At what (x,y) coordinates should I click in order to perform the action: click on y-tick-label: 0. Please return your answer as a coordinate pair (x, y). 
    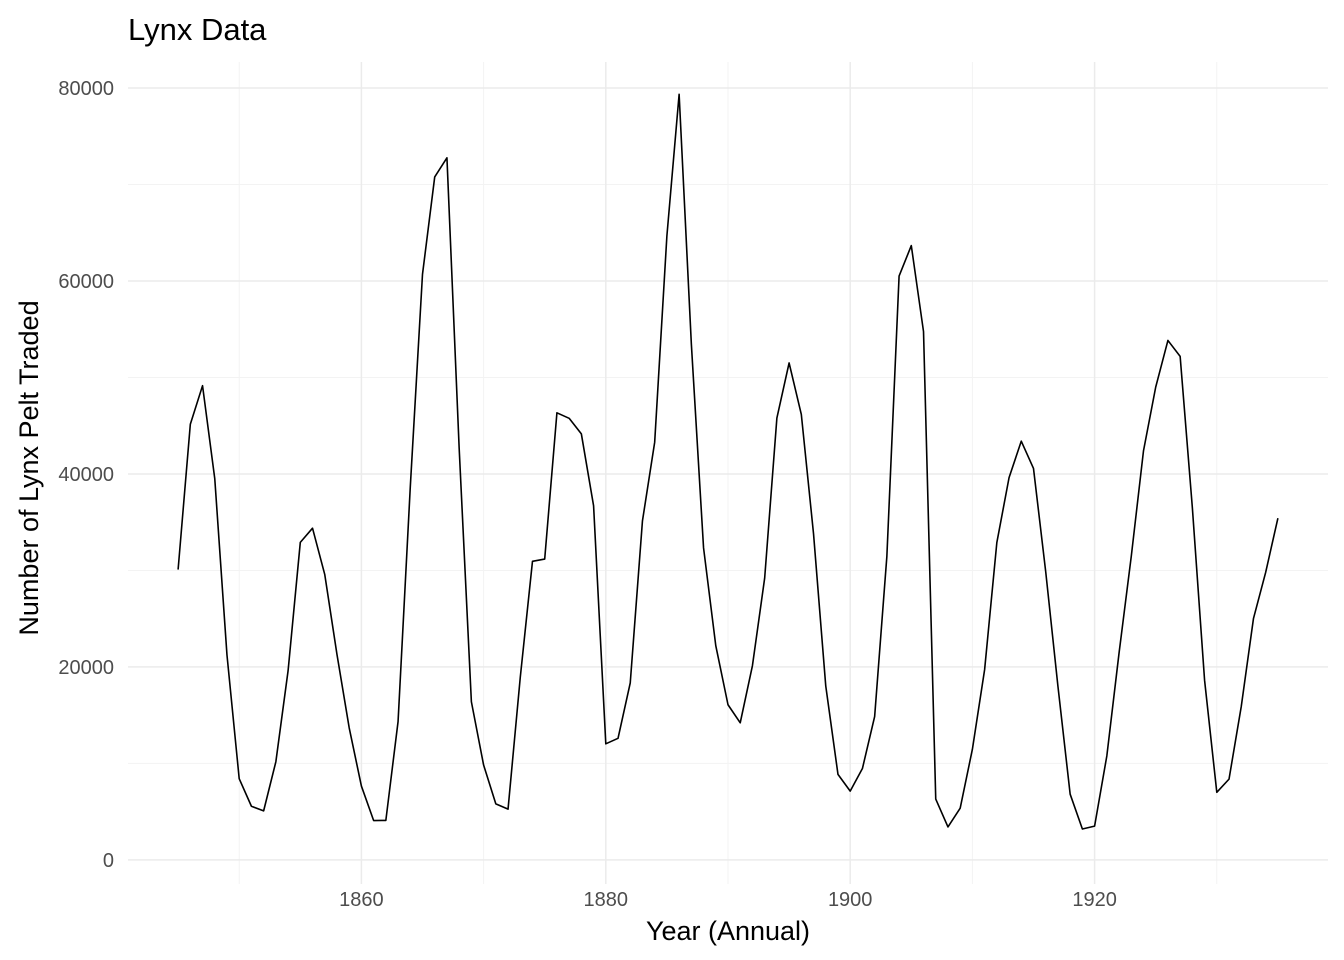
    Looking at the image, I should click on (108, 861).